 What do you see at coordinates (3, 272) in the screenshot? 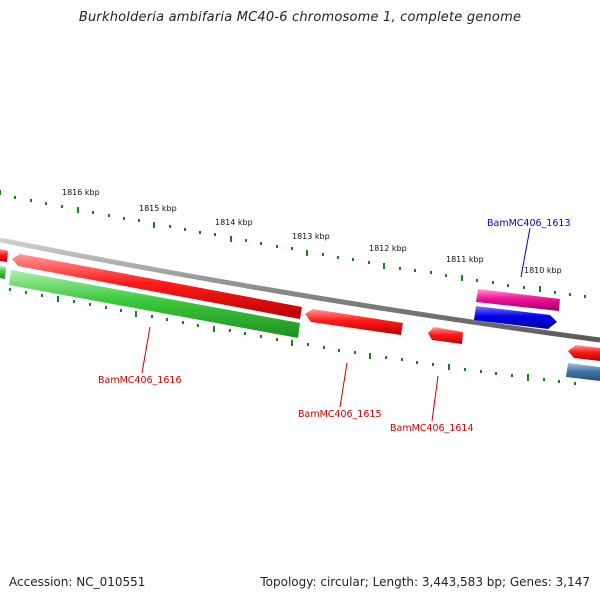
I see `cds-green-left-edge` at bounding box center [3, 272].